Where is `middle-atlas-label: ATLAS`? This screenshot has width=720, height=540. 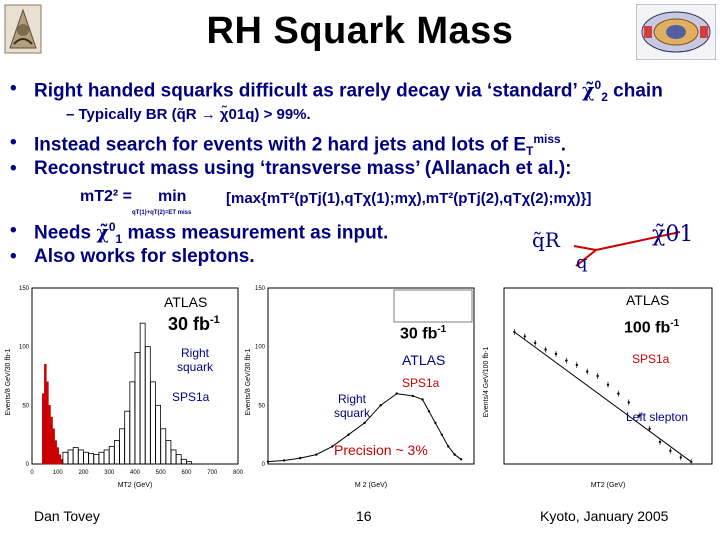 middle-atlas-label: ATLAS is located at coordinates (424, 360).